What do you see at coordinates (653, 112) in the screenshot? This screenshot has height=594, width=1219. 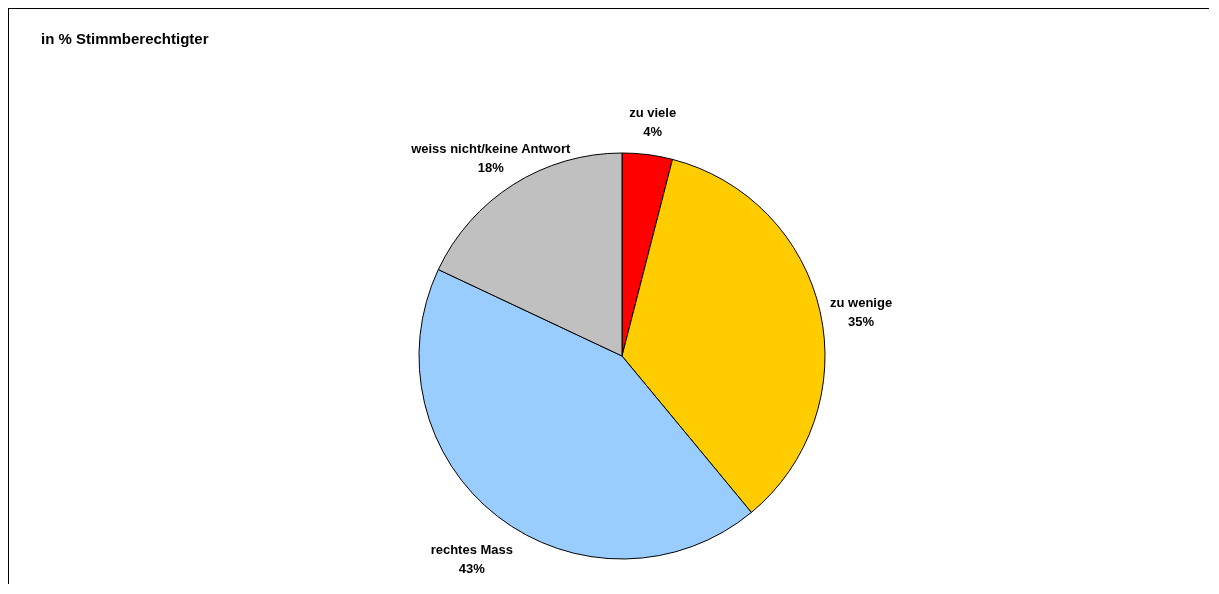 I see `slice-label: zu viele` at bounding box center [653, 112].